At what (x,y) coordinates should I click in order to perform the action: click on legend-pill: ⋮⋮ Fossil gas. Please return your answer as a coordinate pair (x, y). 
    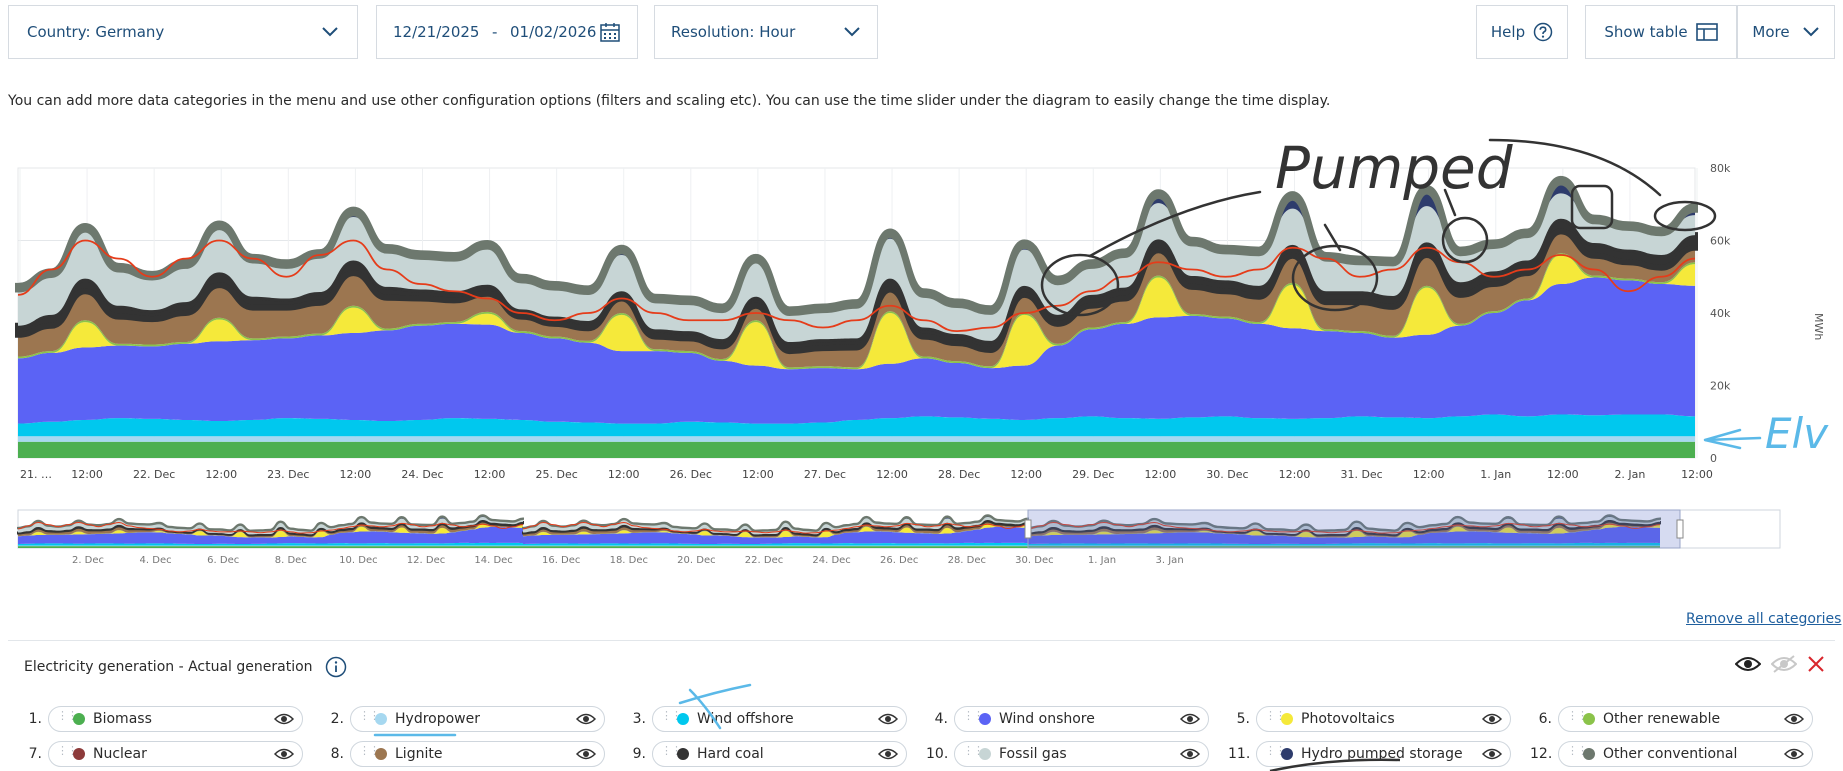
    Looking at the image, I should click on (1081, 754).